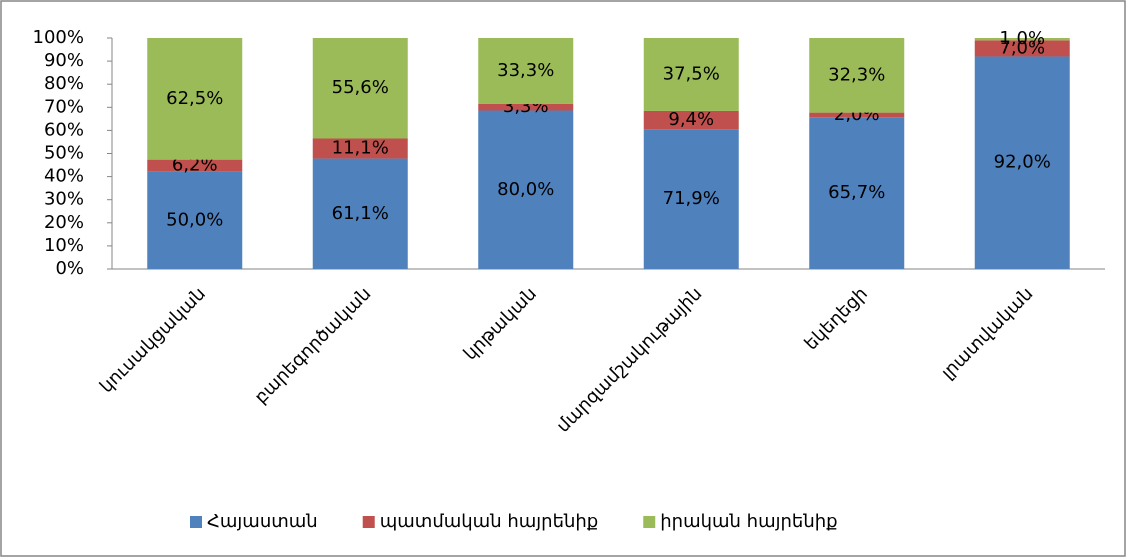  I want to click on y-tick-label: 30%, so click(64, 199).